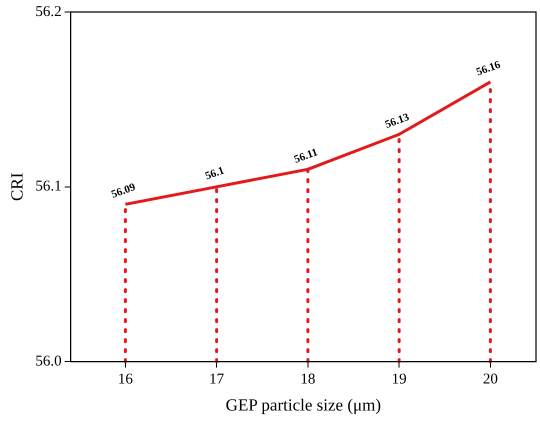  What do you see at coordinates (215, 173) in the screenshot?
I see `data-label: 56.1` at bounding box center [215, 173].